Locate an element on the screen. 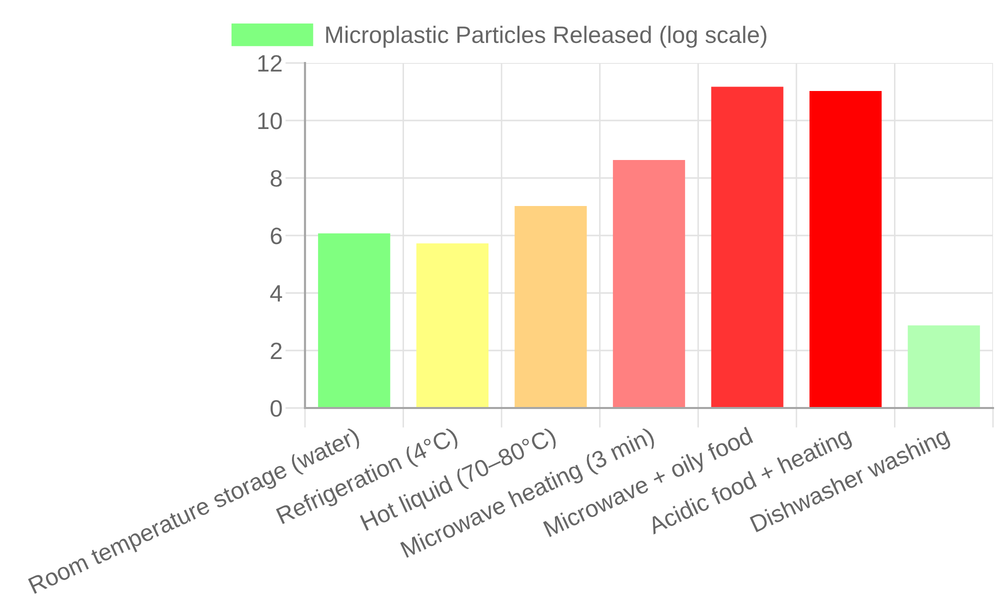 This screenshot has height=600, width=1000. legend-label: Microplastic Particles Released (log scale) is located at coordinates (546, 37).